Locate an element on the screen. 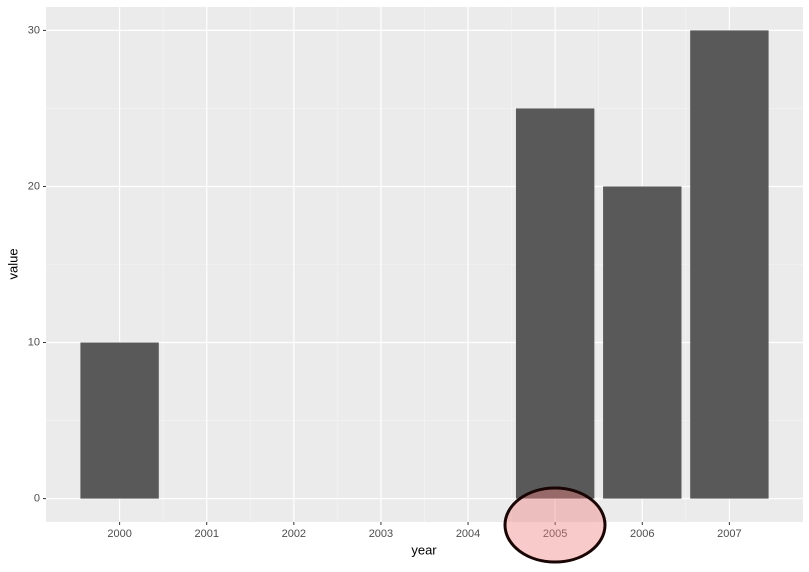  x-tick-label: 2002 is located at coordinates (294, 534).